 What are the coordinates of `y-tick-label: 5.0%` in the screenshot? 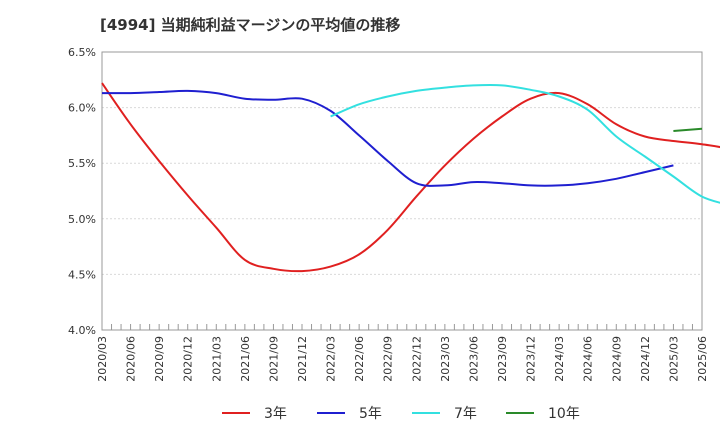 It's located at (82, 219).